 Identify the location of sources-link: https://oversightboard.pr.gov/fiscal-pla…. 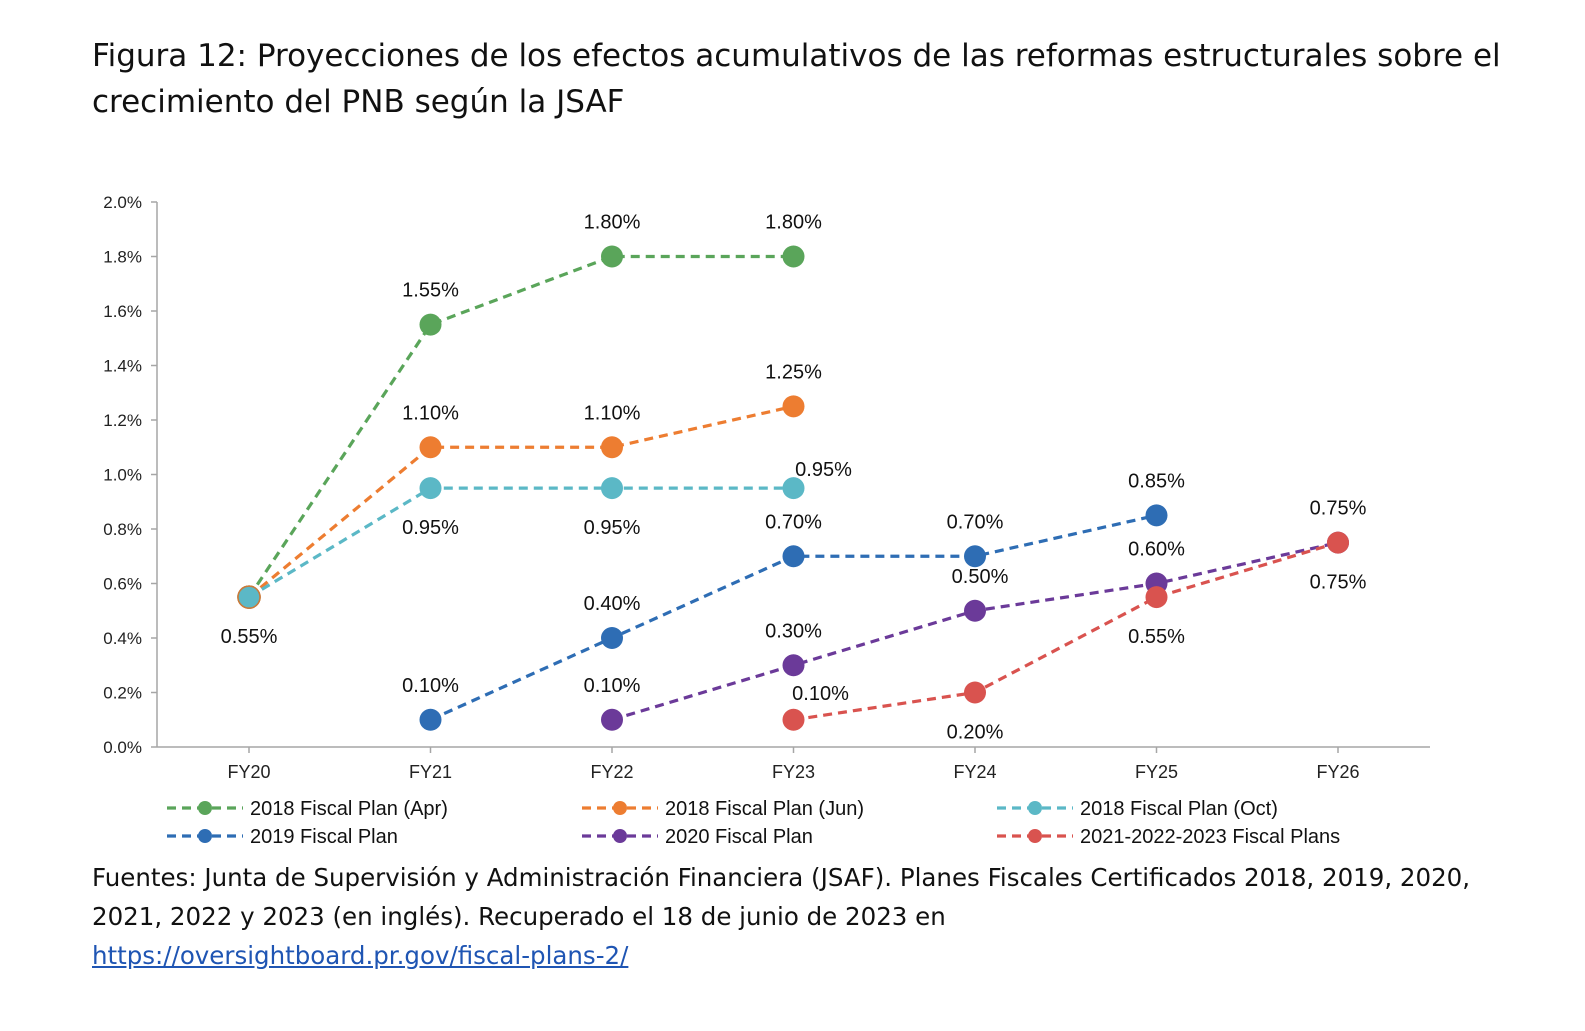
(360, 955).